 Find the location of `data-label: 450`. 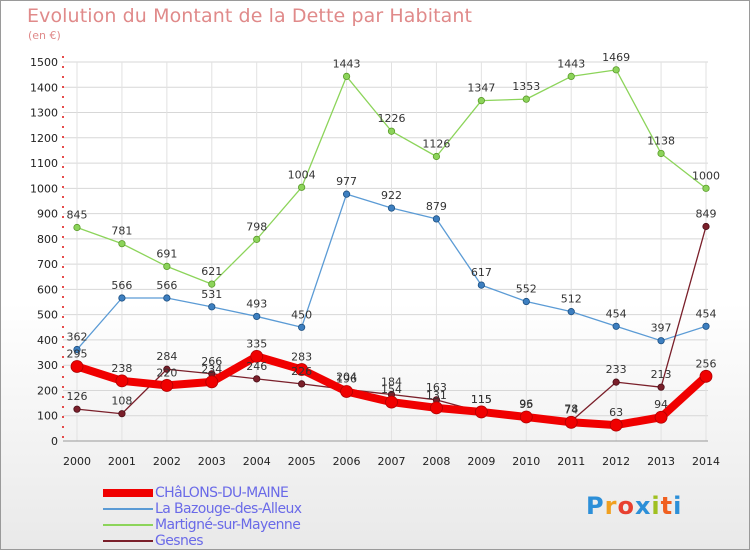

data-label: 450 is located at coordinates (301, 314).